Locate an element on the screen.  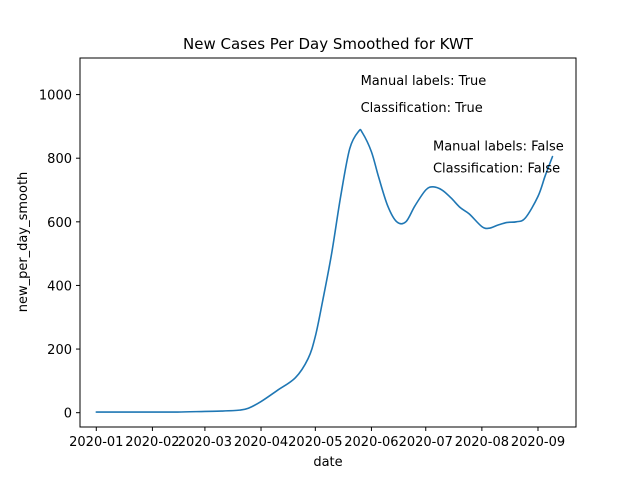
annotation-label: Classification: True is located at coordinates (422, 108).